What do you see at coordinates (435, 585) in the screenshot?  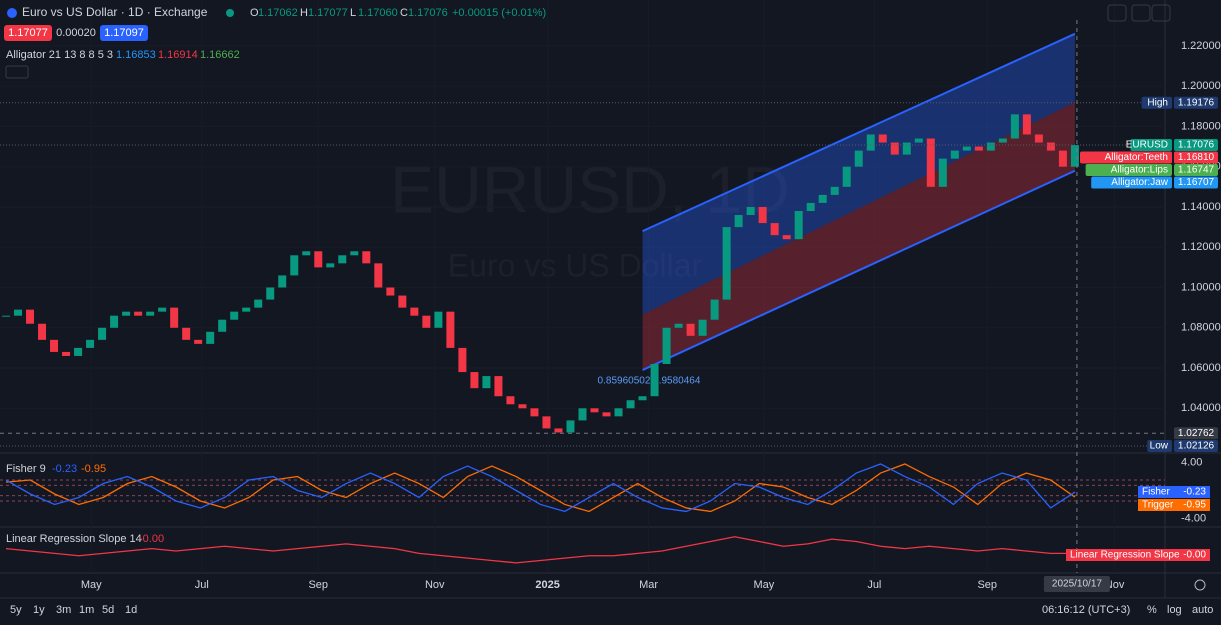 I see `x-tick-label: Nov` at bounding box center [435, 585].